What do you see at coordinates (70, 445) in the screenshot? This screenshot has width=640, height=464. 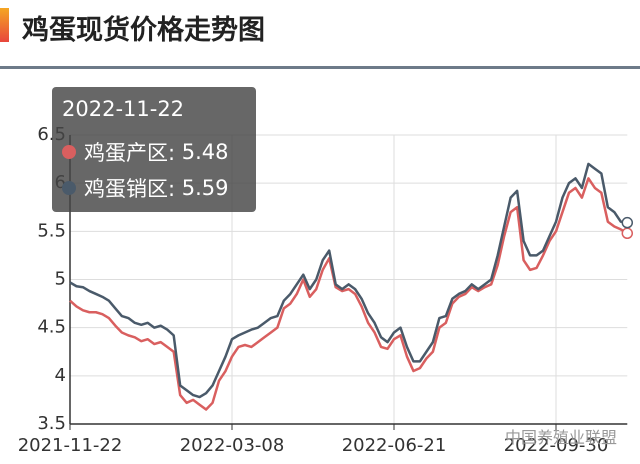 I see `x-tick-label: 2021-11-22` at bounding box center [70, 445].